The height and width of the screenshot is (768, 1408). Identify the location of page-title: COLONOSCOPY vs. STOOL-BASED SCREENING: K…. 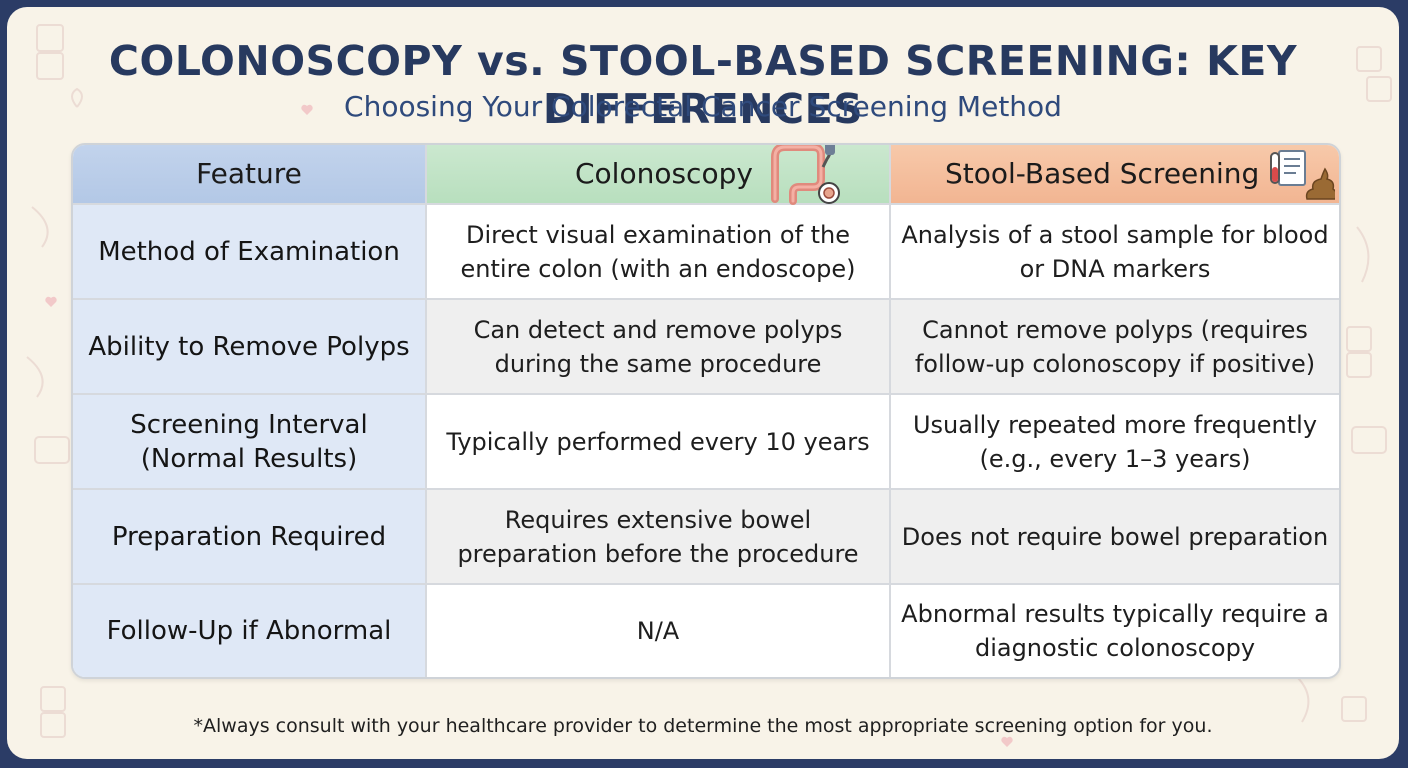
(703, 85).